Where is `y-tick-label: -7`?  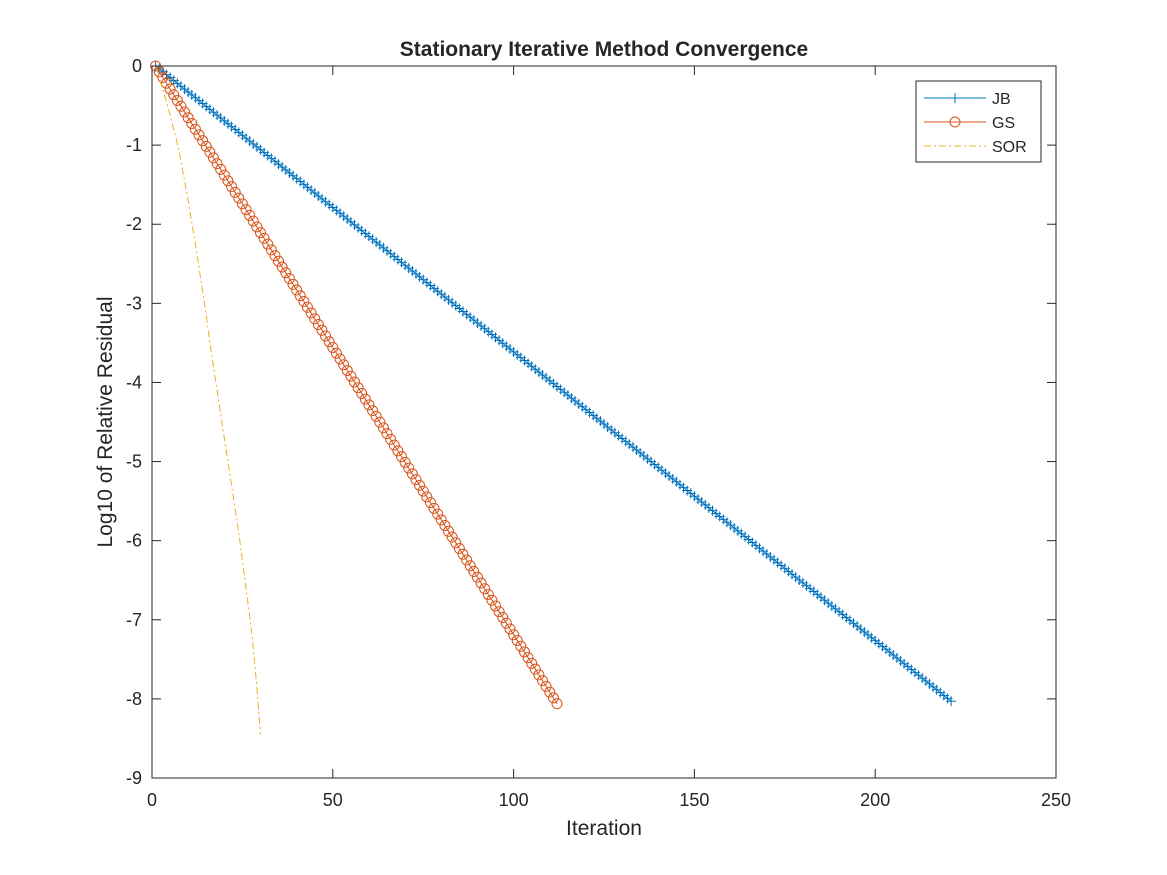
y-tick-label: -7 is located at coordinates (134, 620).